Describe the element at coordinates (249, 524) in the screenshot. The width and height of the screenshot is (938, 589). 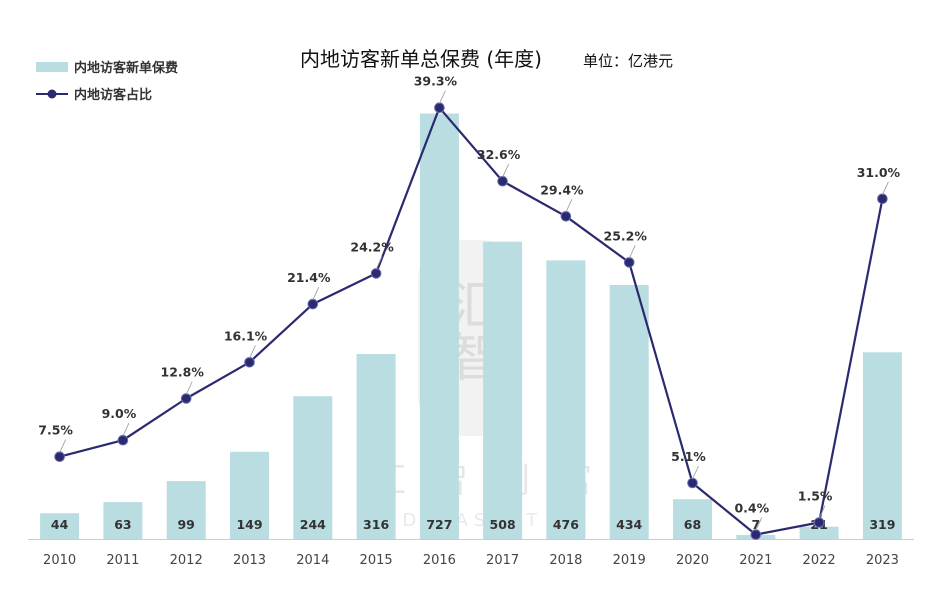
I see `bar-label-2013: 149` at that location.